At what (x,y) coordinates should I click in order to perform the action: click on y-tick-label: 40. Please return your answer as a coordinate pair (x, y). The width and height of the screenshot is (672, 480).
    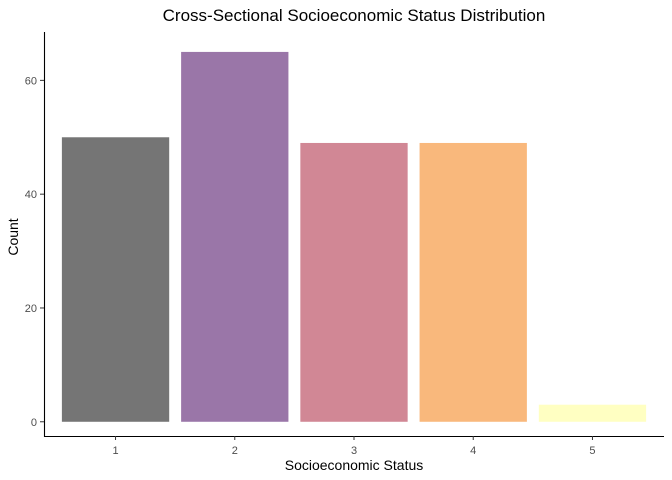
    Looking at the image, I should click on (31, 195).